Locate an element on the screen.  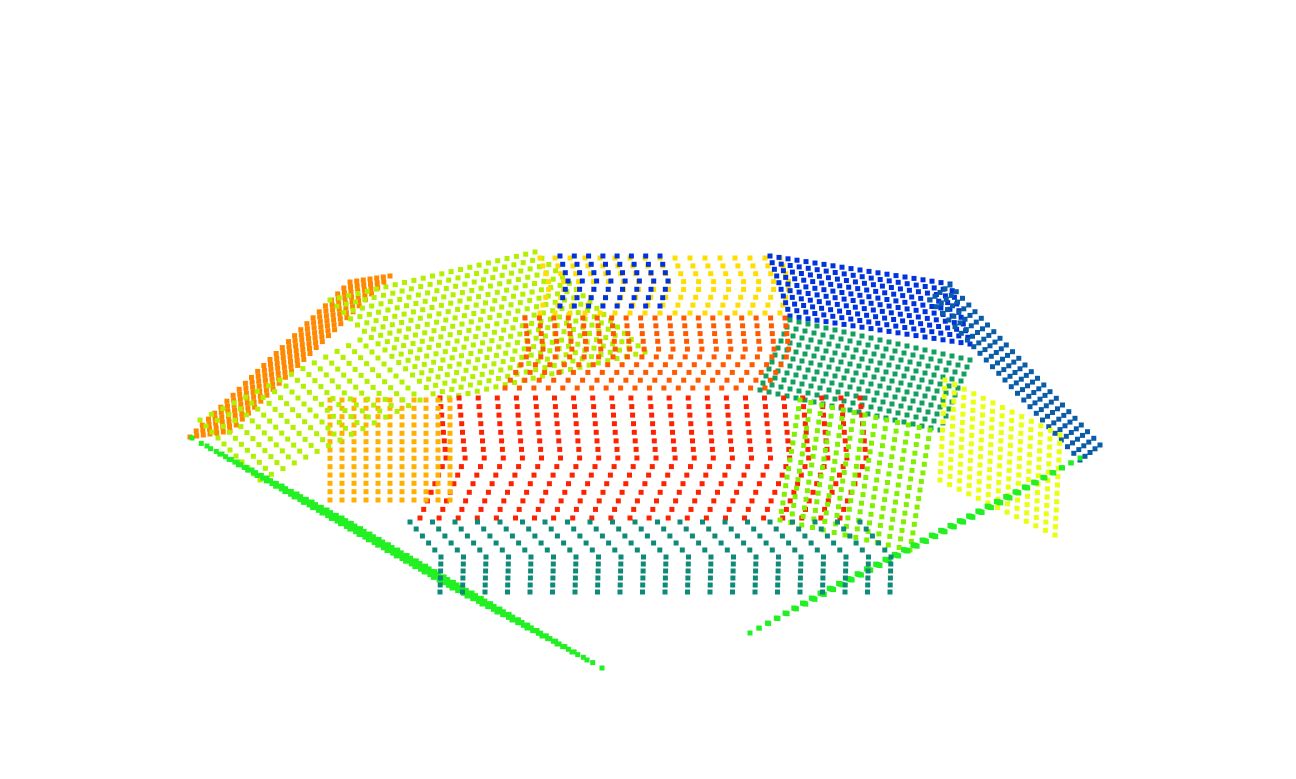
upper-right-facet is located at coordinates (870, 300).